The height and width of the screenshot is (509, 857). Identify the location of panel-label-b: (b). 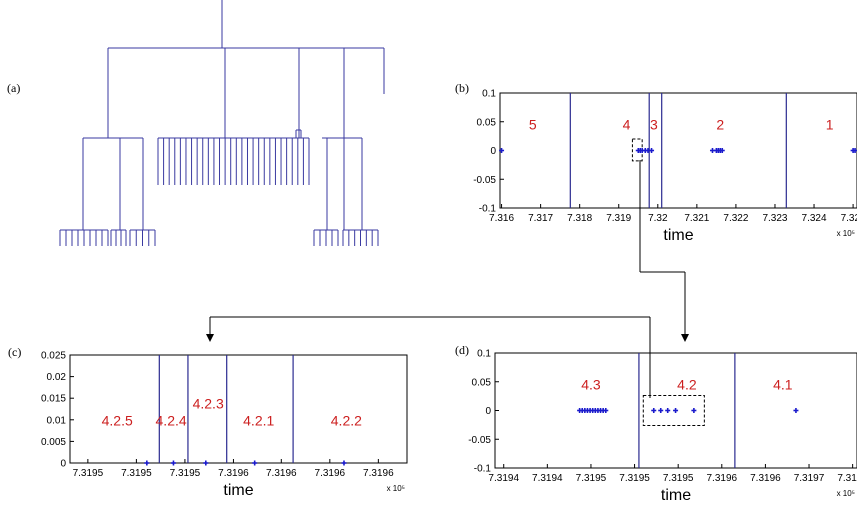
(462, 88).